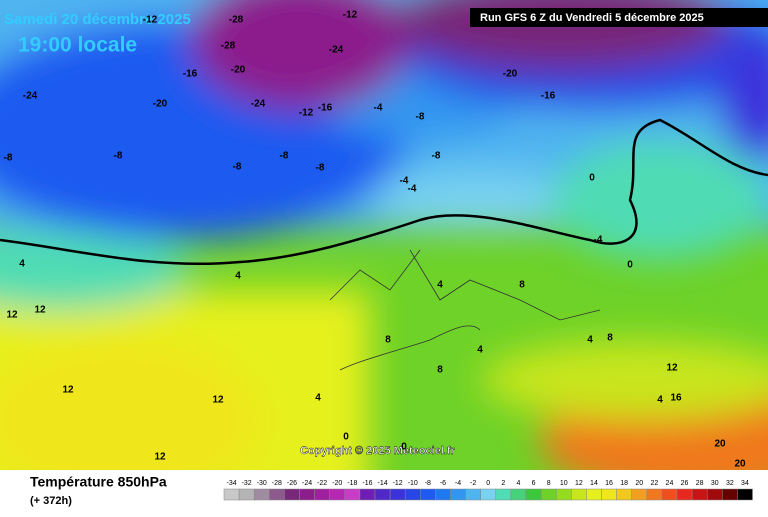 Image resolution: width=768 pixels, height=517 pixels. Describe the element at coordinates (579, 483) in the screenshot. I see `scale-label: 12` at that location.